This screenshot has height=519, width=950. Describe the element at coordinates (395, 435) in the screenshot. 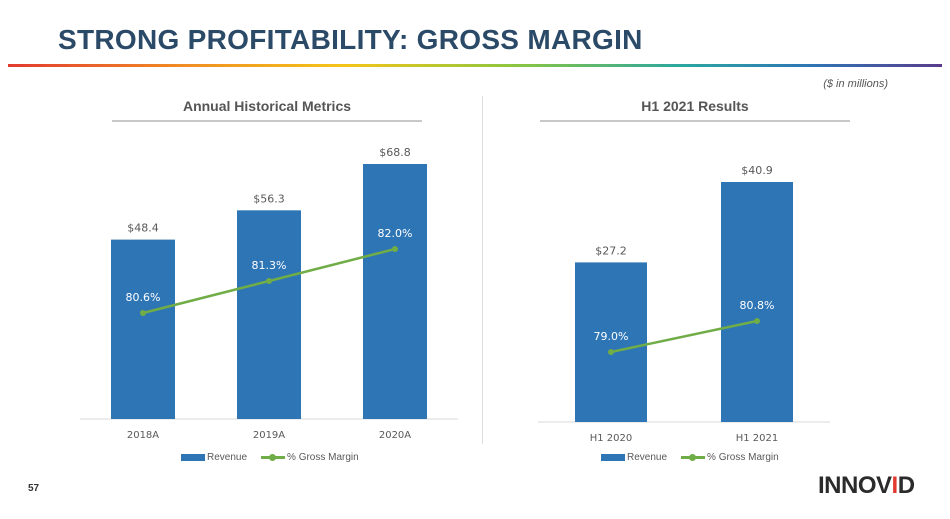

I see `category-label: 2020A` at that location.